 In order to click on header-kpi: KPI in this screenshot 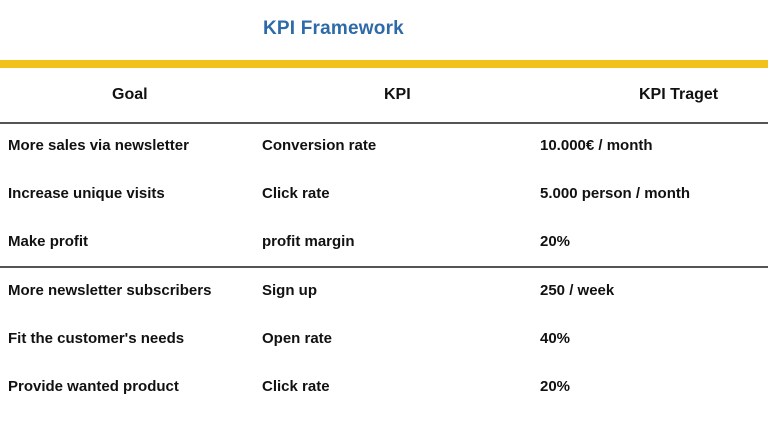, I will do `click(397, 94)`.